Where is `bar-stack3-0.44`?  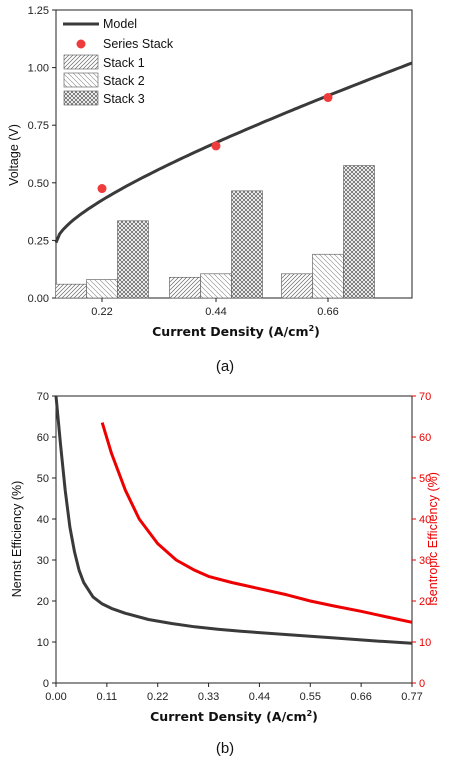 bar-stack3-0.44 is located at coordinates (247, 244).